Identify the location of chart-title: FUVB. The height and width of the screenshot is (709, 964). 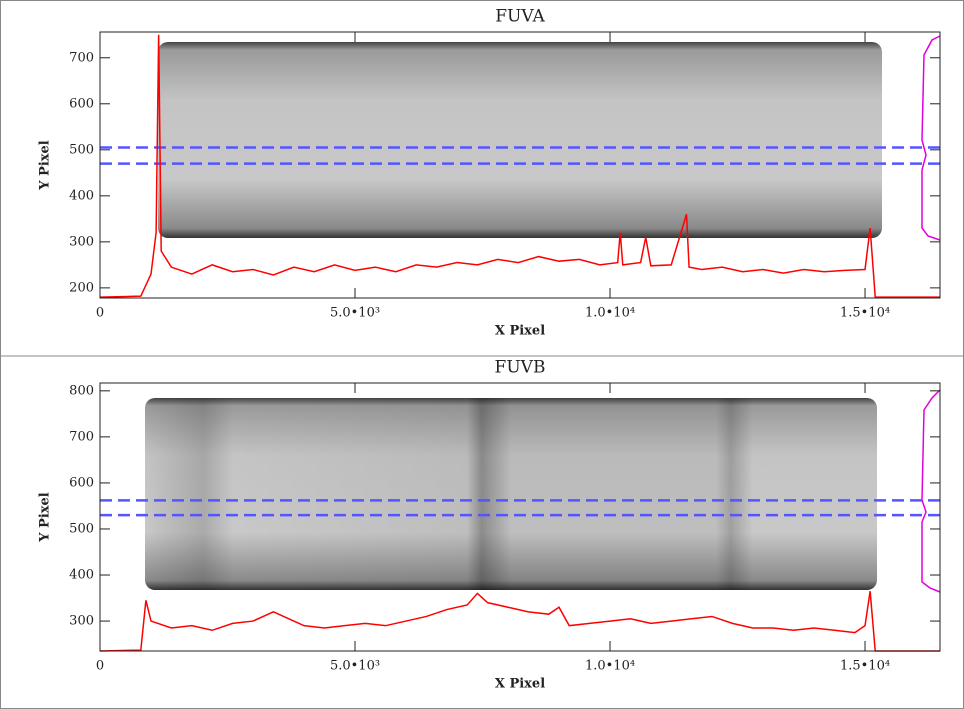
(520, 368).